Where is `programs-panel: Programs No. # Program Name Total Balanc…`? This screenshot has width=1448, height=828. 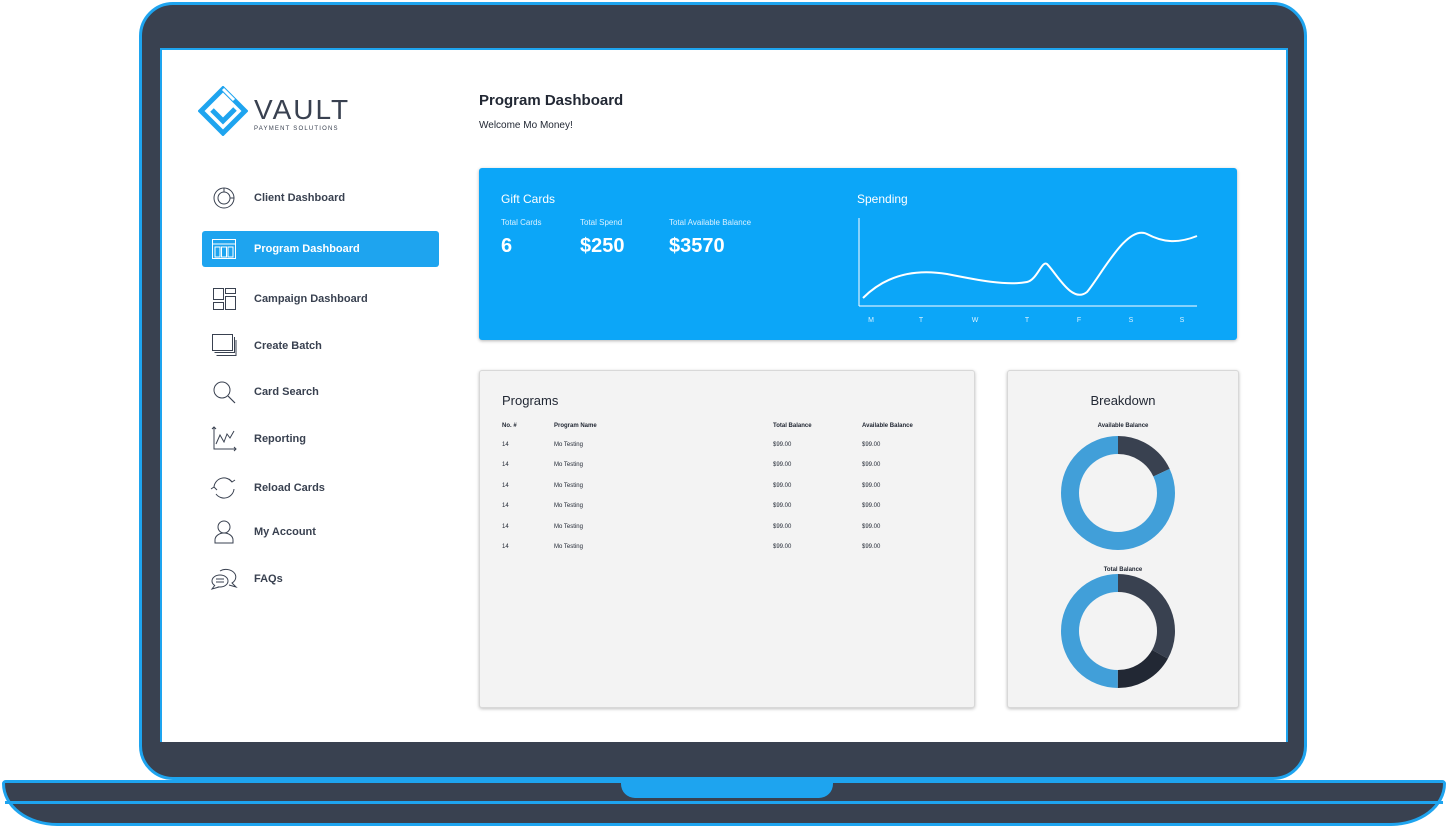 programs-panel: Programs No. # Program Name Total Balanc… is located at coordinates (727, 539).